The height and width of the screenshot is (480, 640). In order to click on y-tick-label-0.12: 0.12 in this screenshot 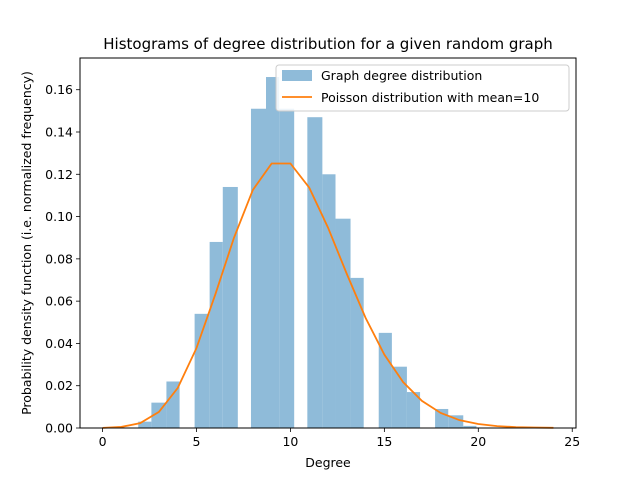, I will do `click(59, 174)`.